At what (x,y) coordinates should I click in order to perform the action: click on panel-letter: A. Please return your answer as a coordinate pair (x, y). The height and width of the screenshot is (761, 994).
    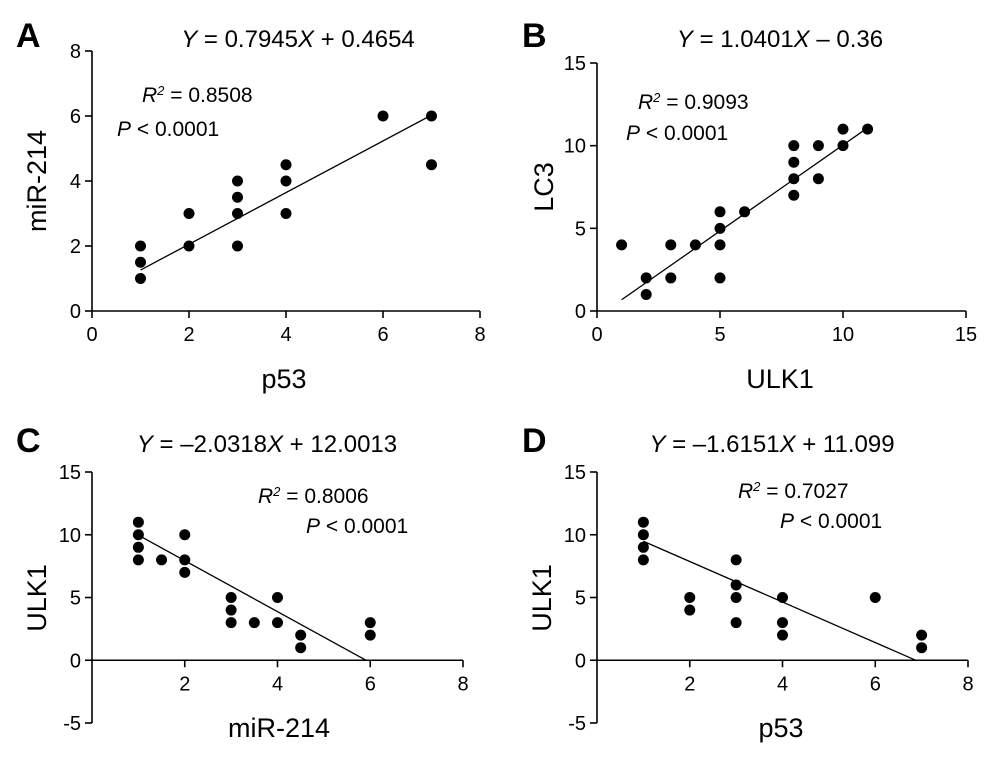
    Looking at the image, I should click on (28, 36).